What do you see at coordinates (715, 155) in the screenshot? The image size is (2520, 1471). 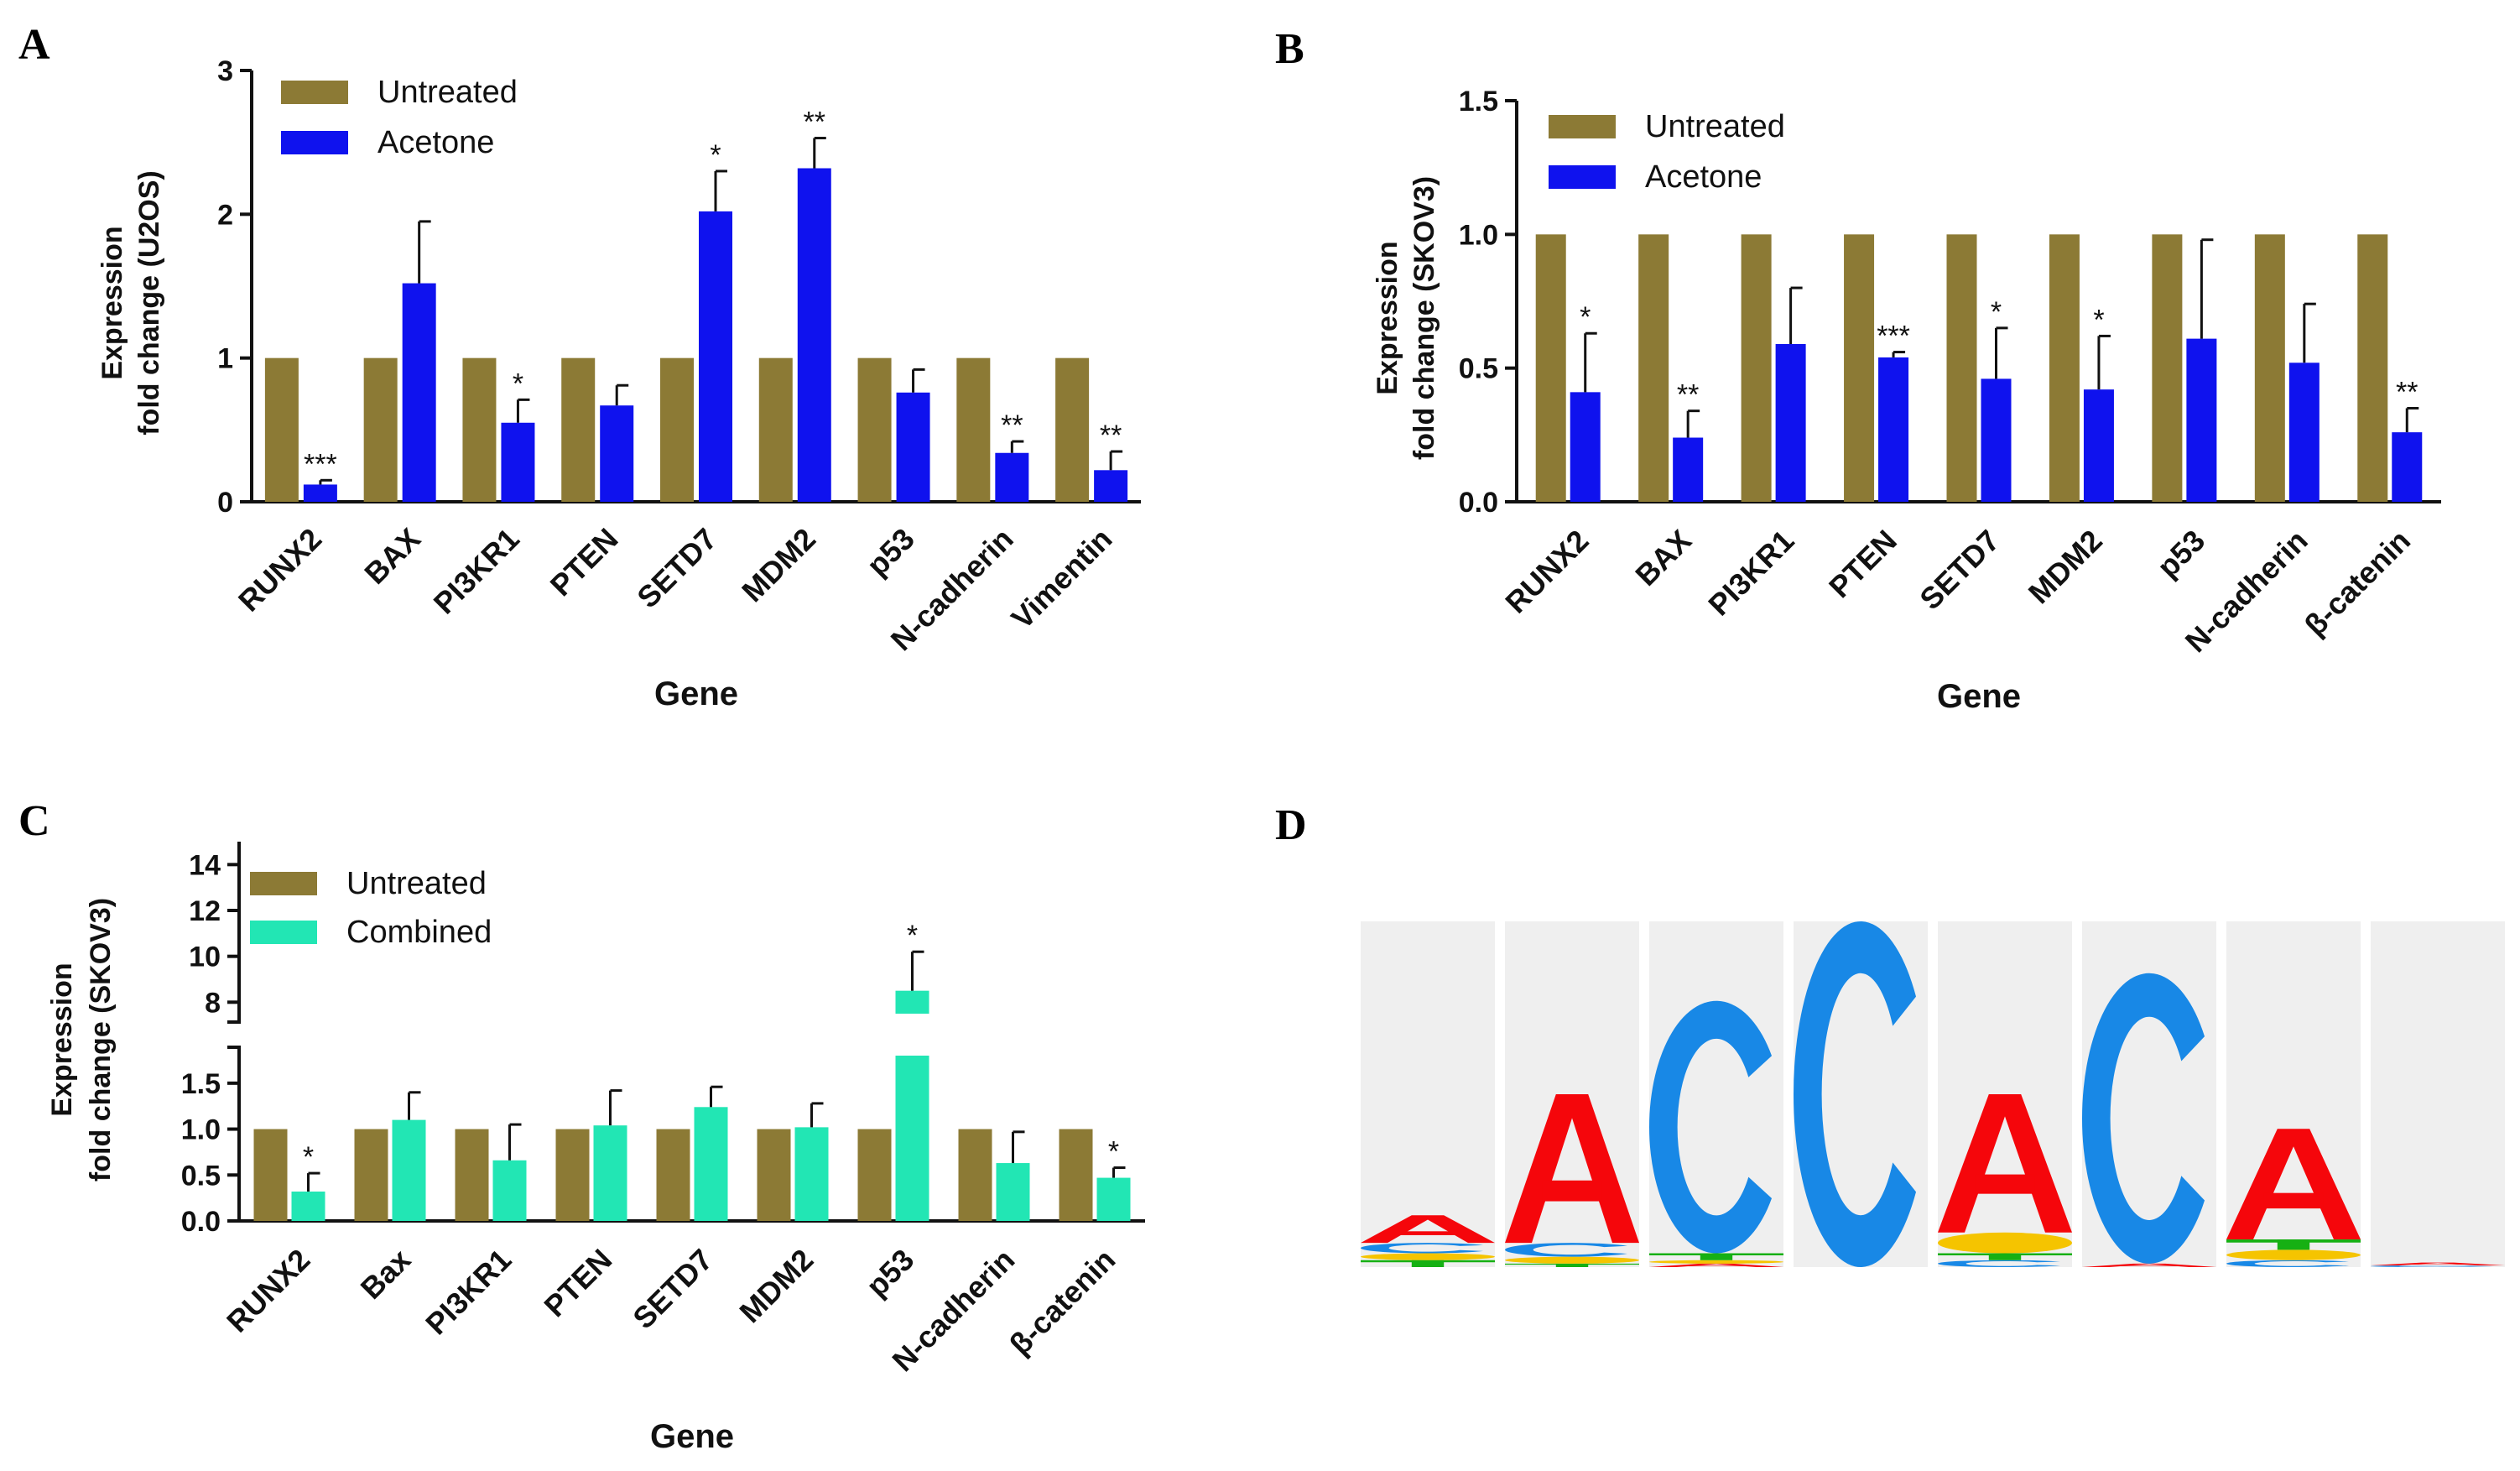 I see `significance-setd7: *` at bounding box center [715, 155].